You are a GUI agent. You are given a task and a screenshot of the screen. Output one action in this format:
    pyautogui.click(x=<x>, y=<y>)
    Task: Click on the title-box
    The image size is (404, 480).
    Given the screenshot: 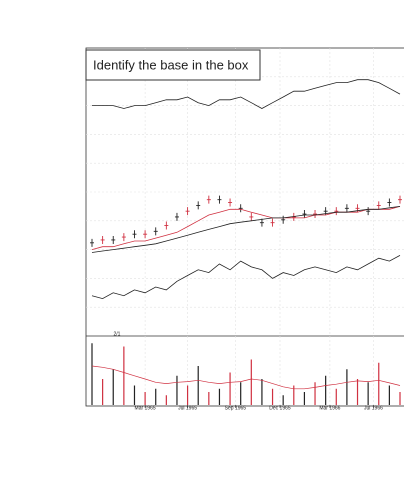 What is the action you would take?
    pyautogui.click(x=173, y=65)
    